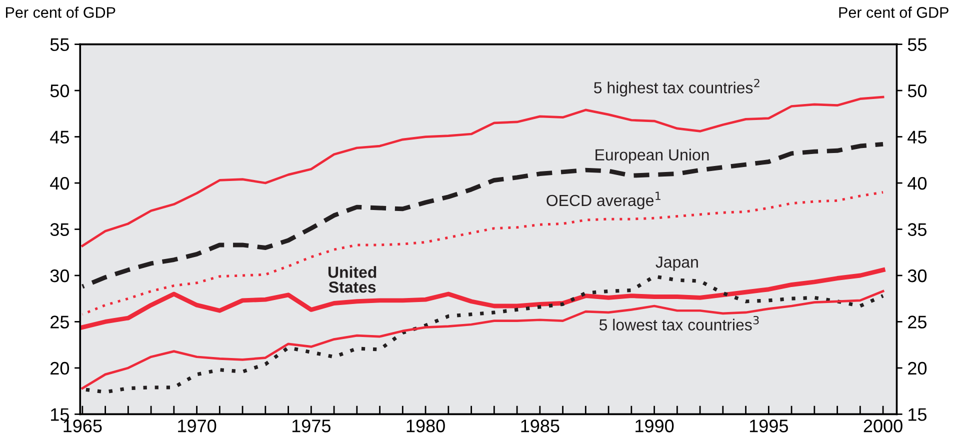  Describe the element at coordinates (540, 426) in the screenshot. I see `x-tick-label: 1985` at that location.